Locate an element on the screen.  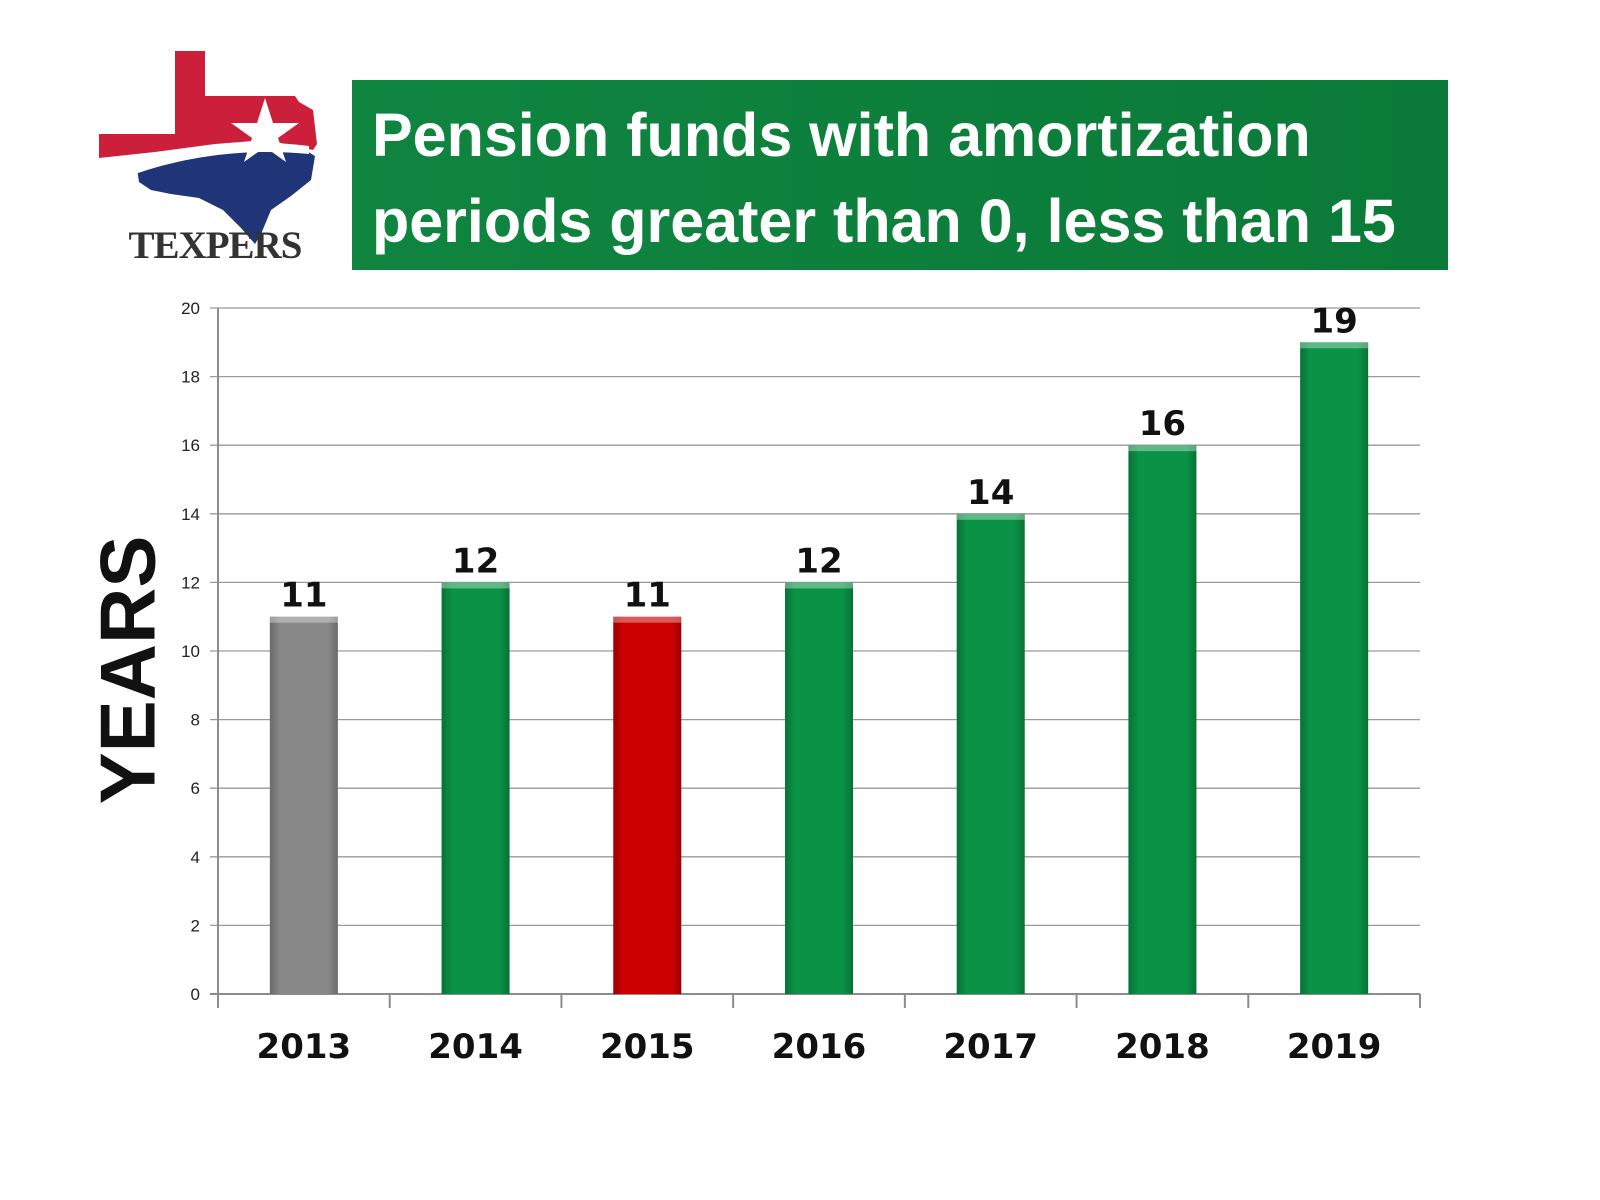
title-line-1: Pension funds with amortization is located at coordinates (841, 135).